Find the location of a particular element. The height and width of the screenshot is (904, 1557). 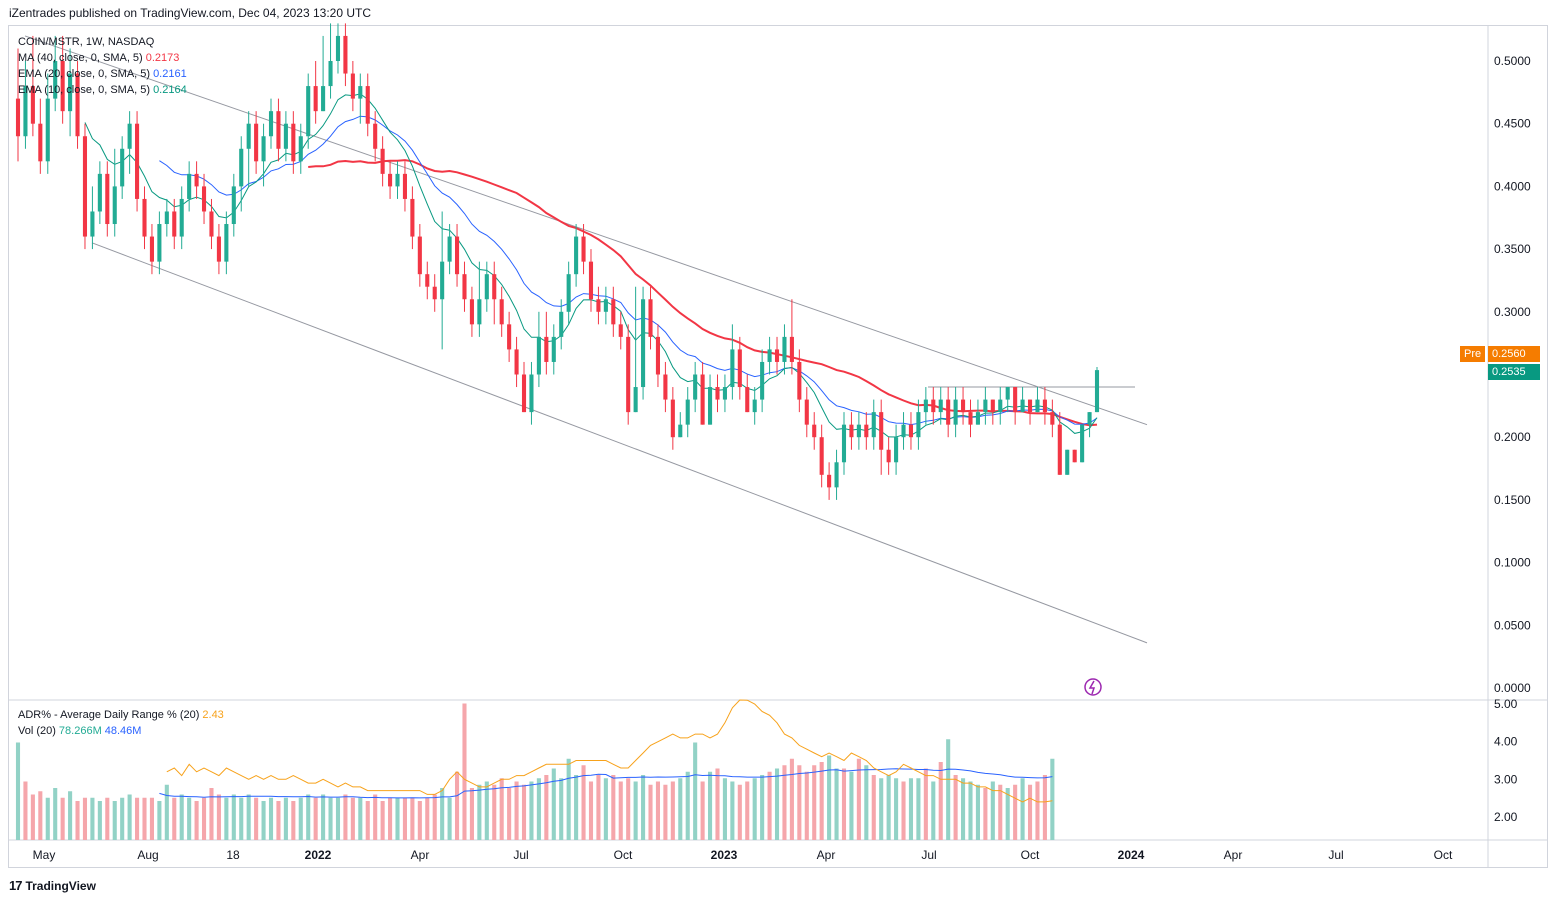

adr-line is located at coordinates (609, 751).